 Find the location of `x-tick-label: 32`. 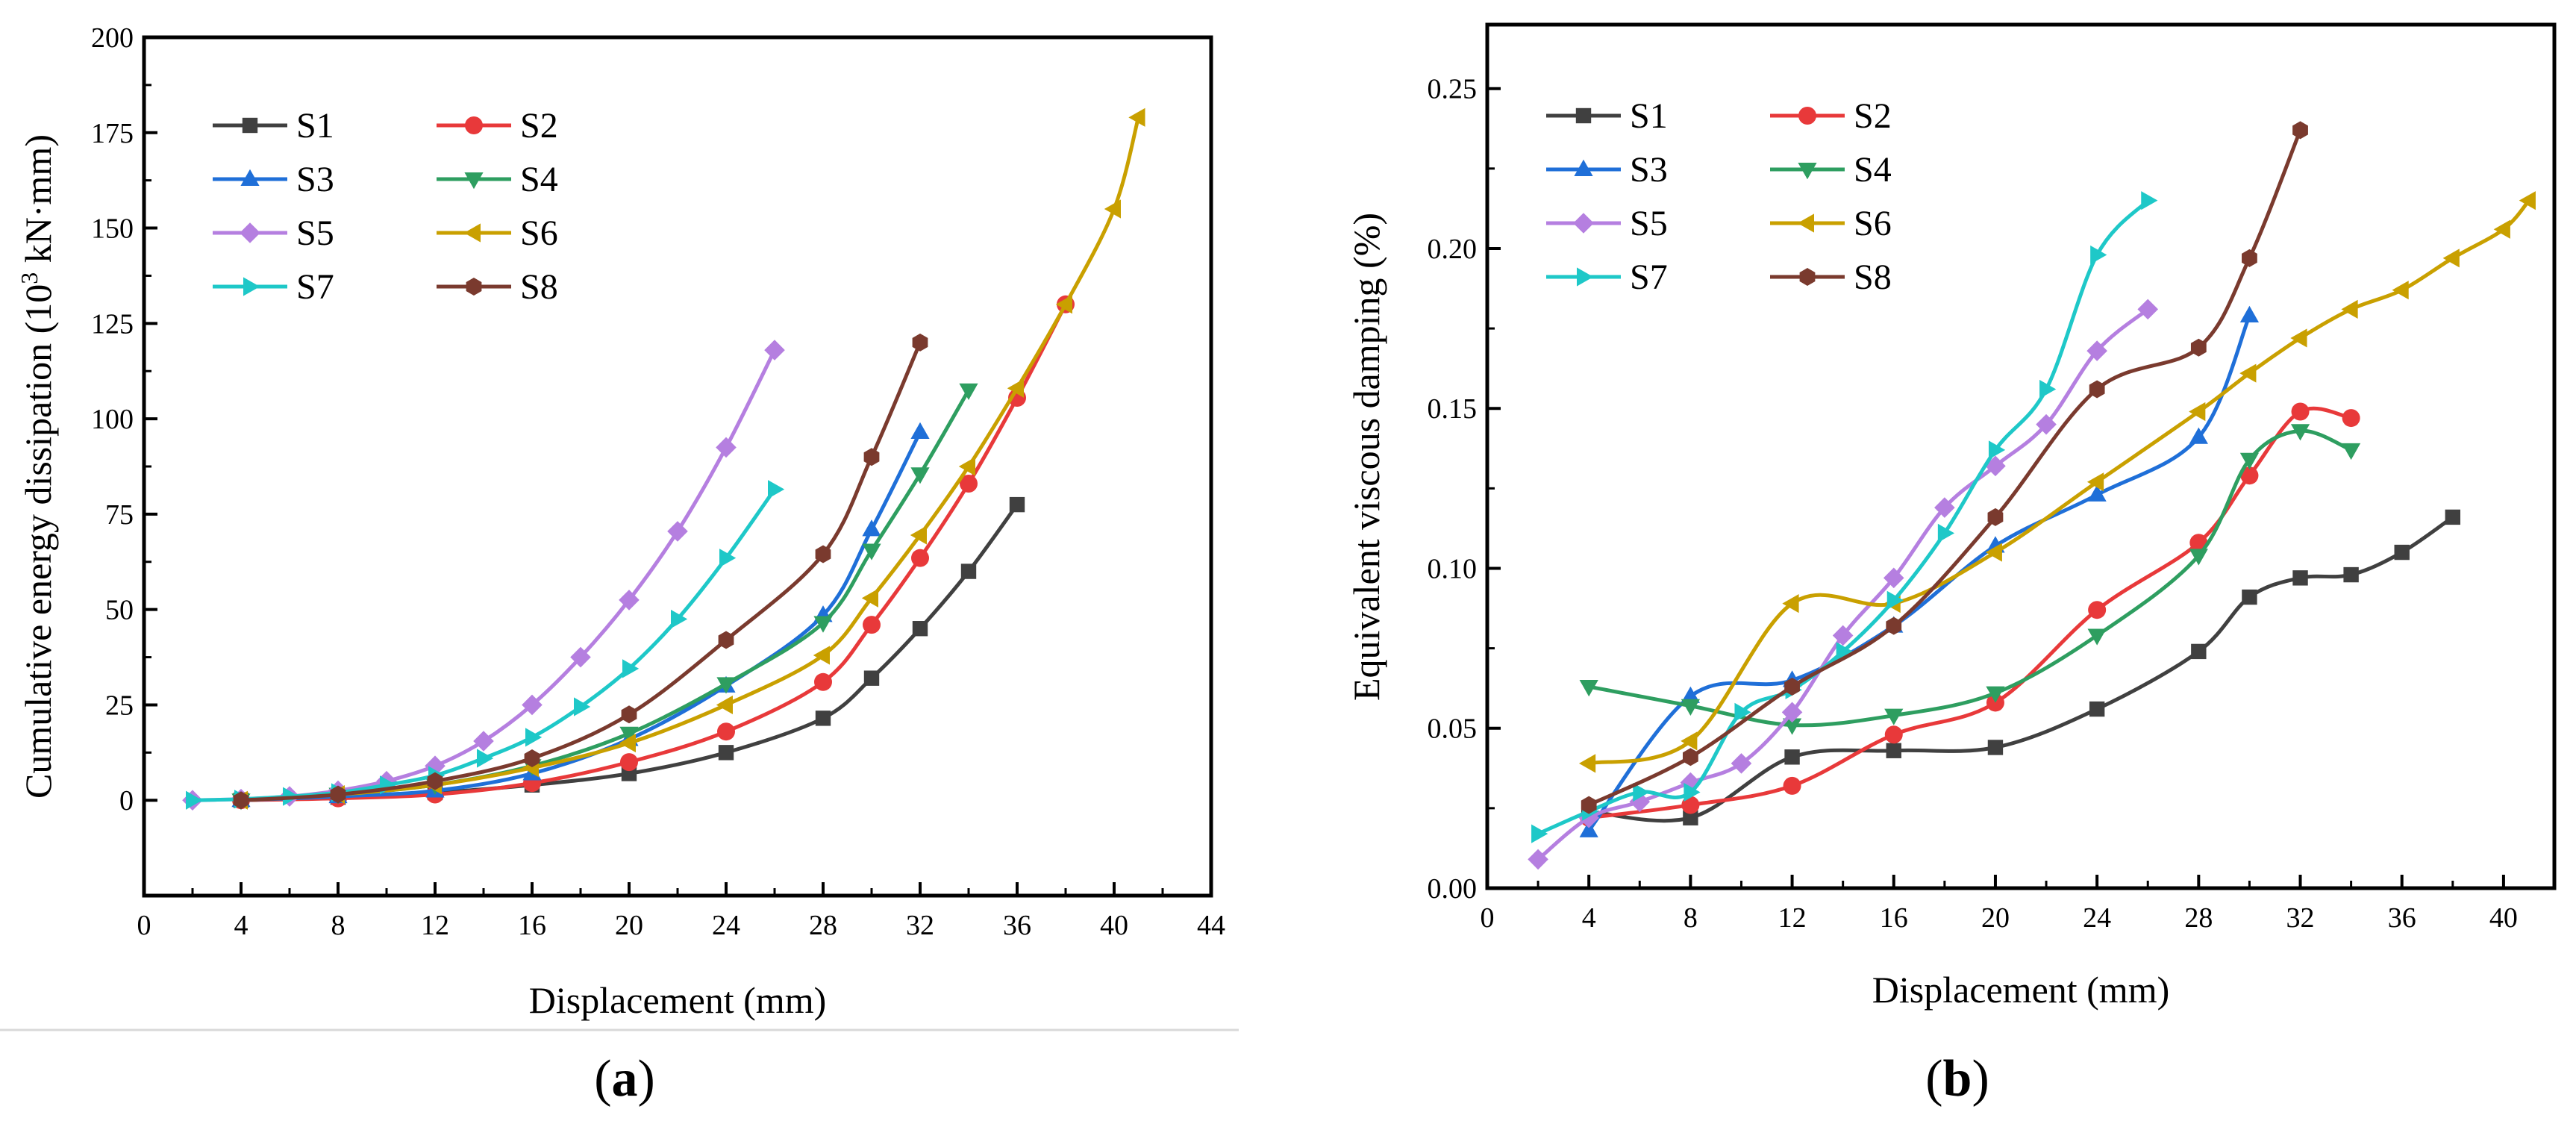

x-tick-label: 32 is located at coordinates (2300, 918).